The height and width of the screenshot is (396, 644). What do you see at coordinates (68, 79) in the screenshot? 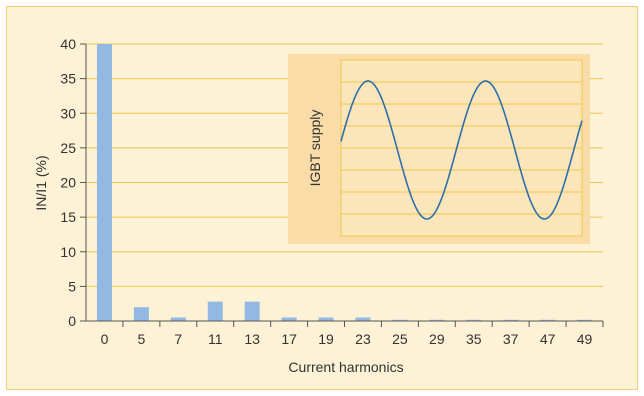
I see `y-tick-label: 35` at bounding box center [68, 79].